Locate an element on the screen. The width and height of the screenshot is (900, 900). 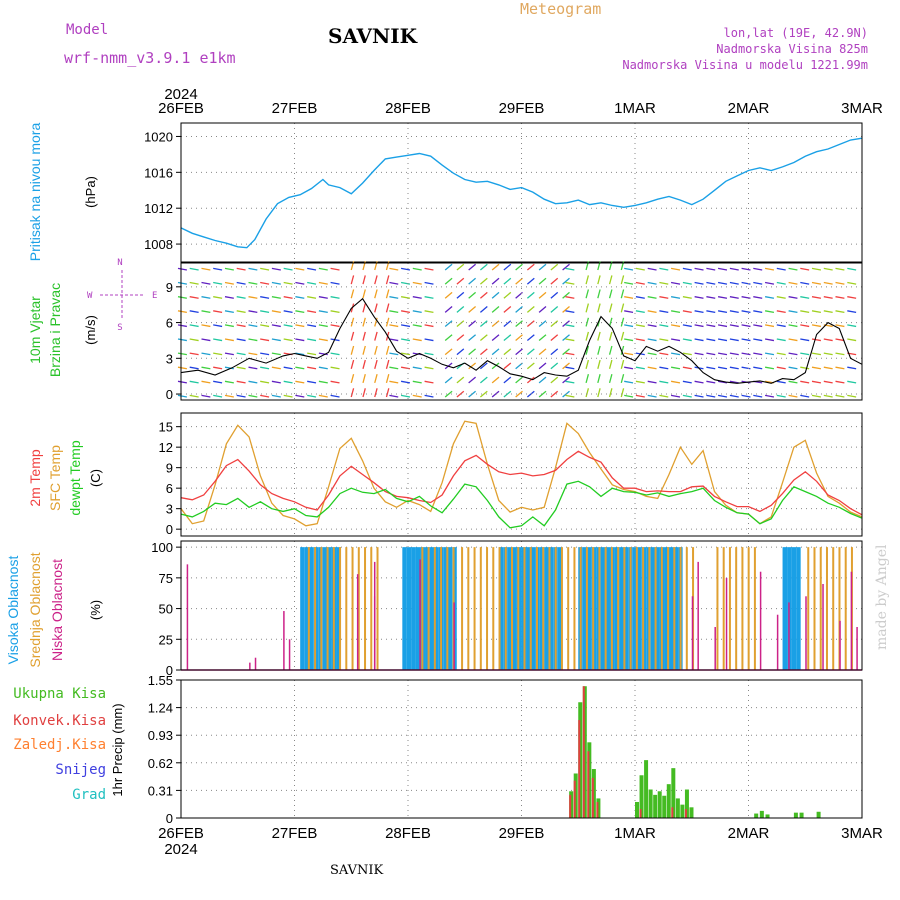
high-cloud-ylabel: Visoka Oblacnost is located at coordinates (13, 610).